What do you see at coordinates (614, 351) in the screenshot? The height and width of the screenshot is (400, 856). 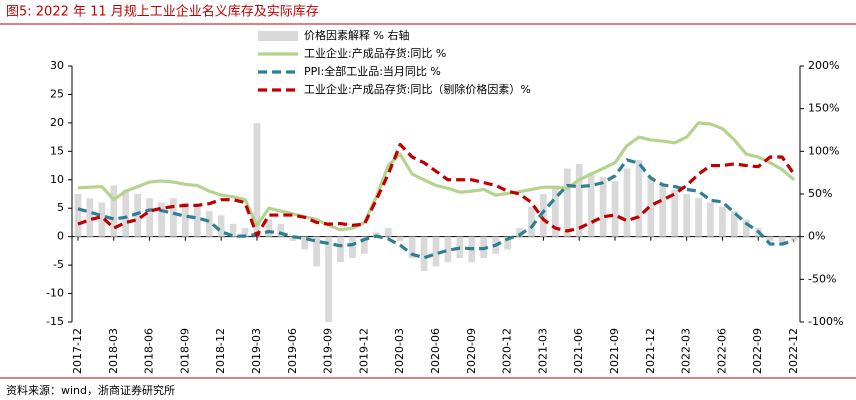 I see `x-tick-label: 2021-09` at bounding box center [614, 351].